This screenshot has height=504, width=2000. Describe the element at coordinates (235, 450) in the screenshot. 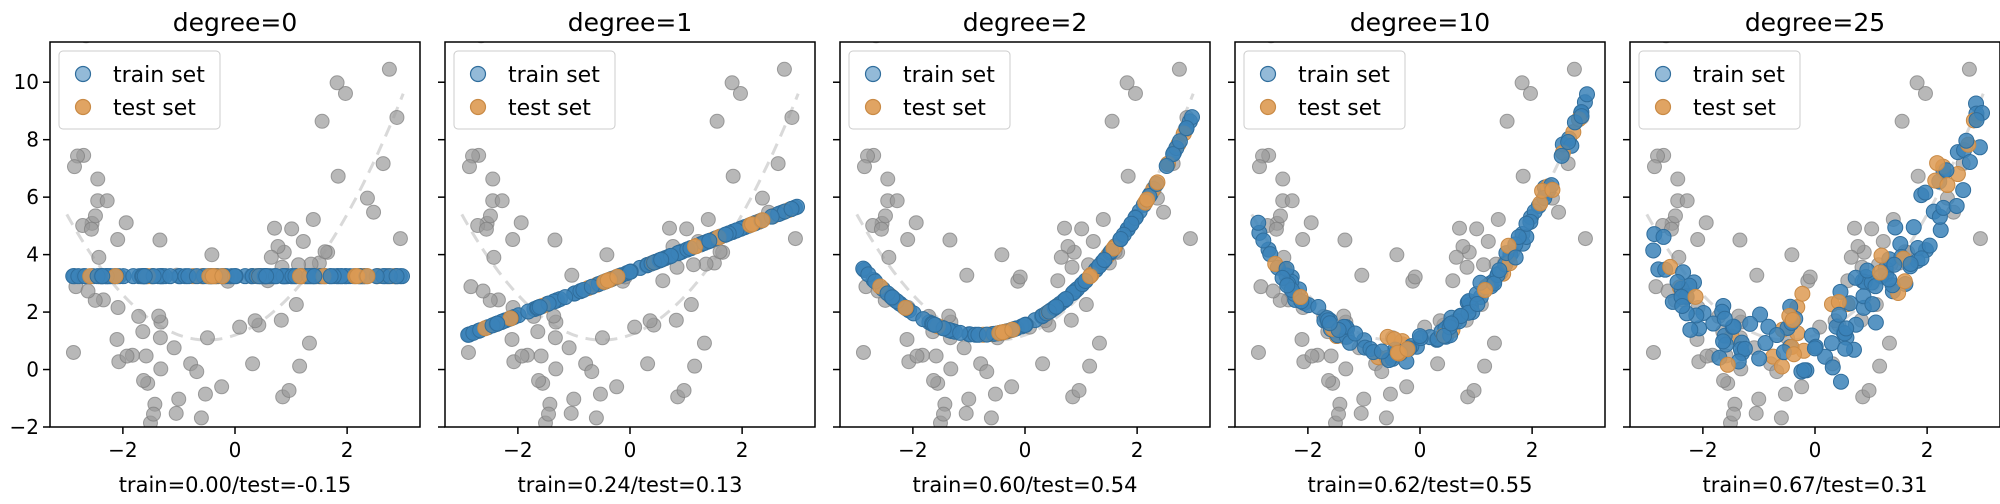

I see `x-tick-label: 0` at that location.